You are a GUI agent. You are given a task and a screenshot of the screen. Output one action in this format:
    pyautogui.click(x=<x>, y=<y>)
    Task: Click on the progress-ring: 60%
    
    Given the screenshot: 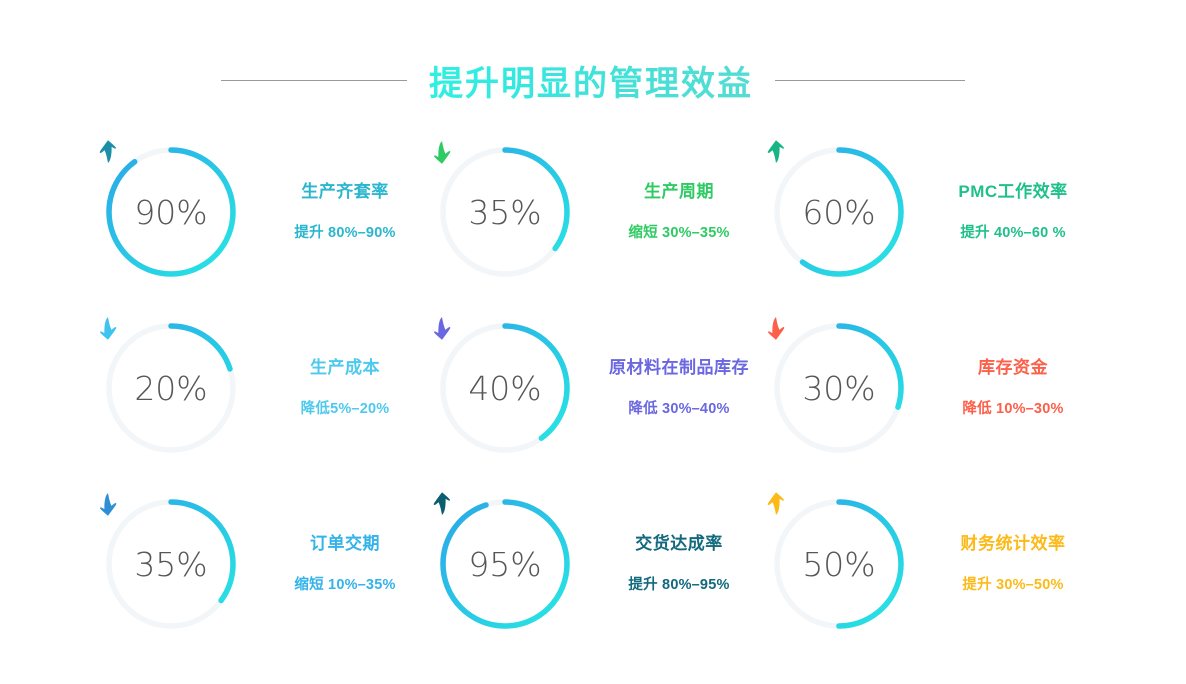 What is the action you would take?
    pyautogui.click(x=839, y=212)
    